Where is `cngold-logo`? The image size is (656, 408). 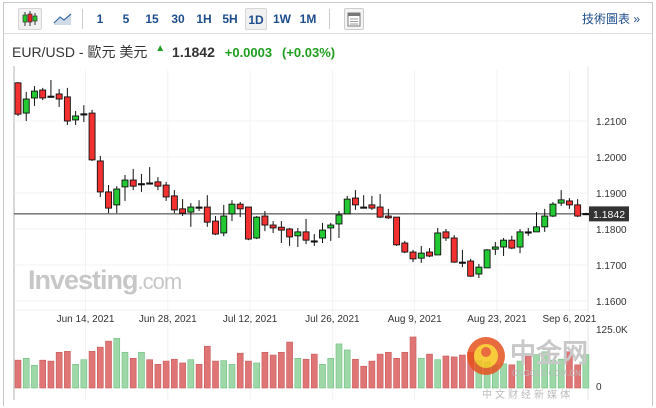
cngold-logo is located at coordinates (486, 356).